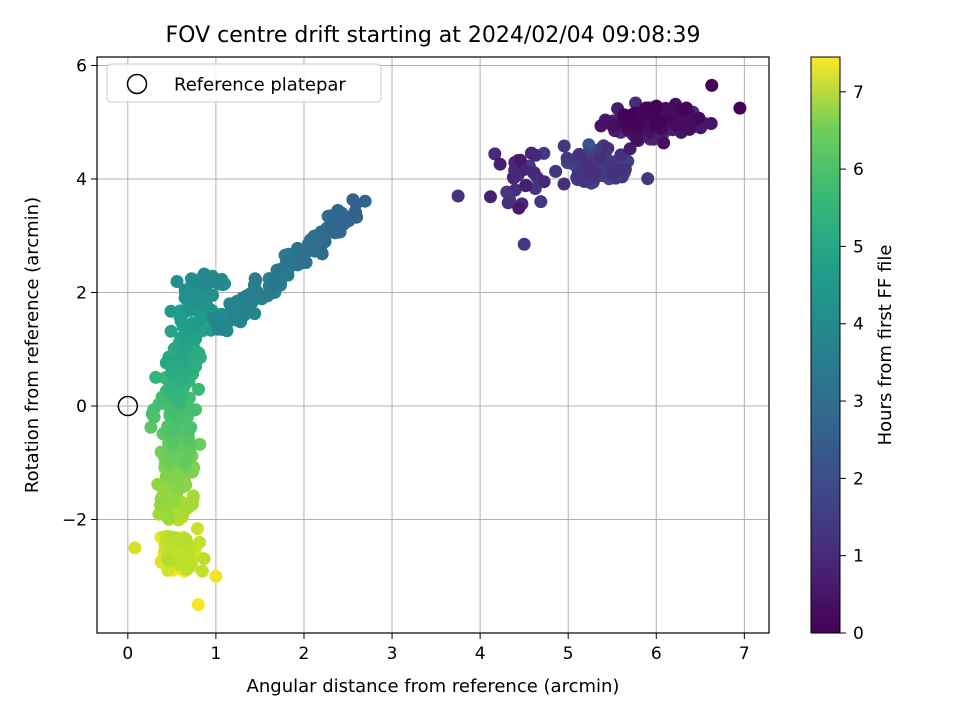  What do you see at coordinates (127, 654) in the screenshot?
I see `x-tick-label: 0` at bounding box center [127, 654].